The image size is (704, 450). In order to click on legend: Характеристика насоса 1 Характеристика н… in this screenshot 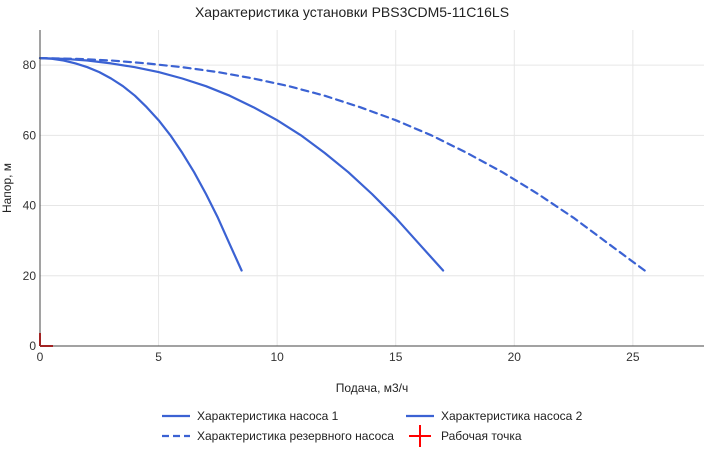, I will do `click(372, 428)`.